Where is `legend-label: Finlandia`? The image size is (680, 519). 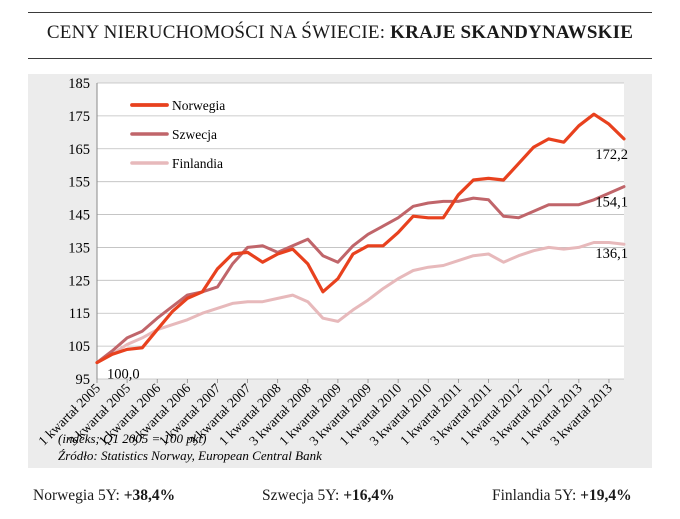 legend-label: Finlandia is located at coordinates (197, 163).